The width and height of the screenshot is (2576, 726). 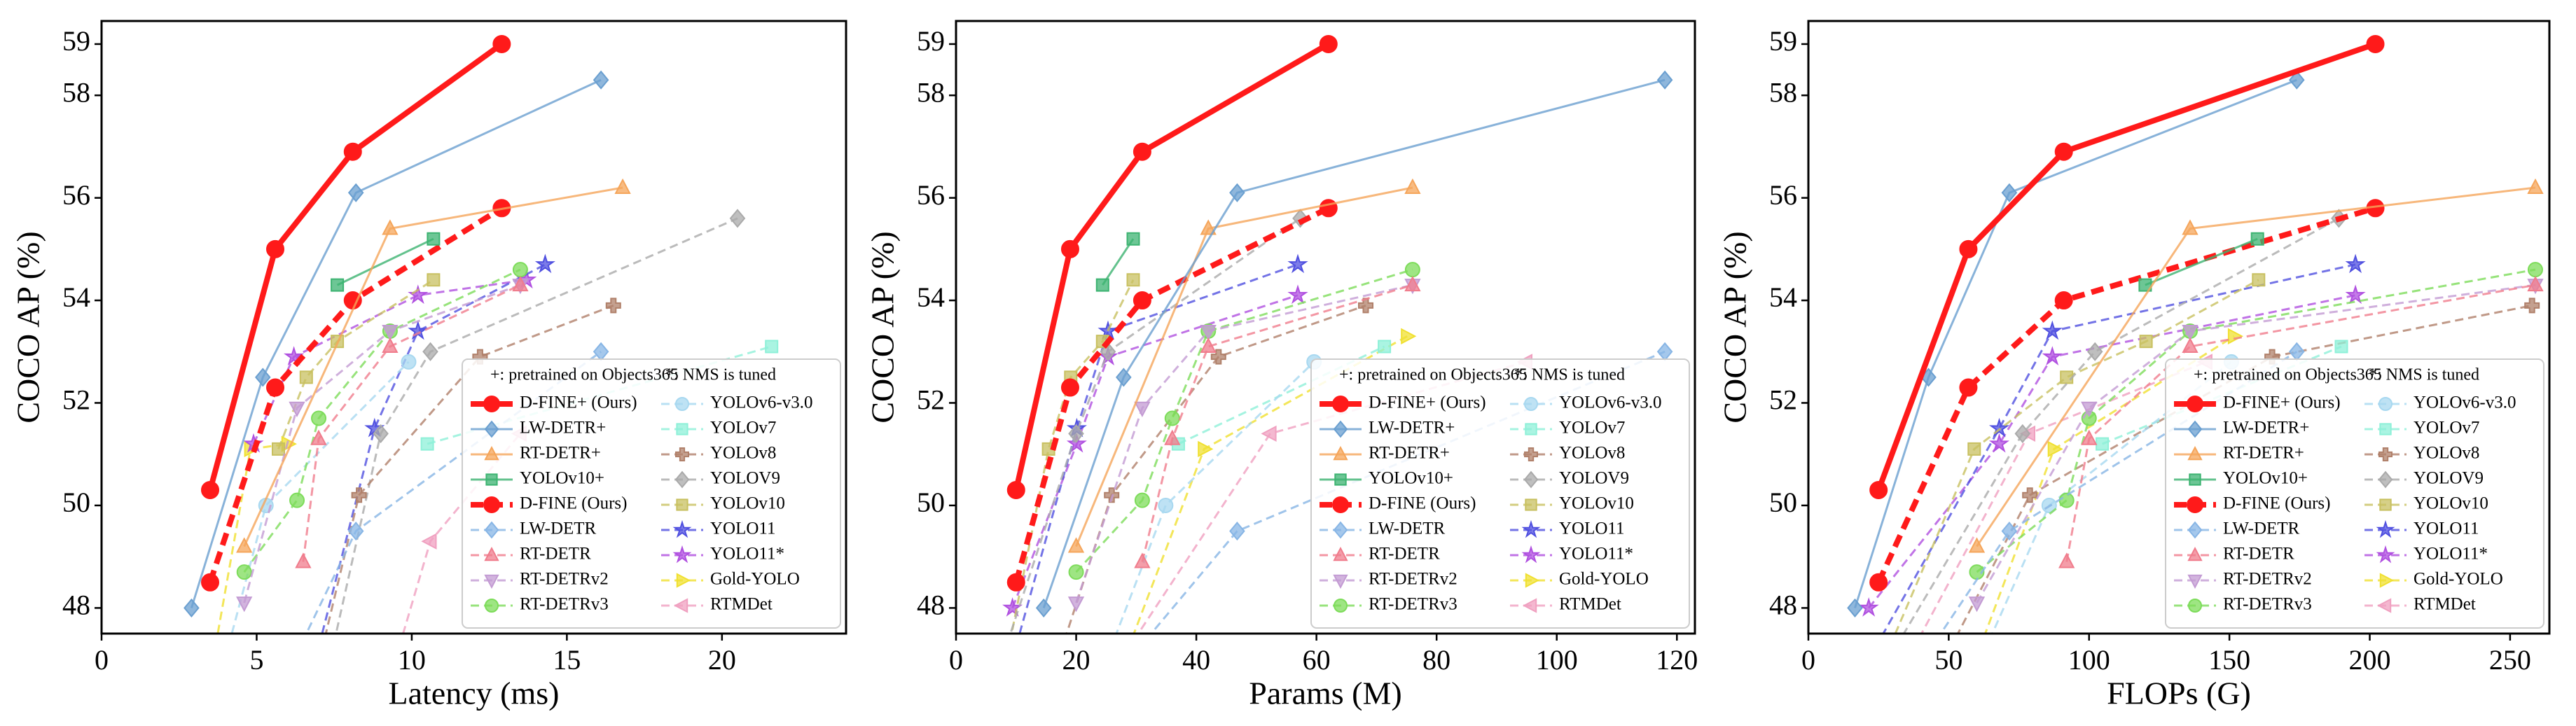 What do you see at coordinates (931, 400) in the screenshot?
I see `y-tick-label: 52` at bounding box center [931, 400].